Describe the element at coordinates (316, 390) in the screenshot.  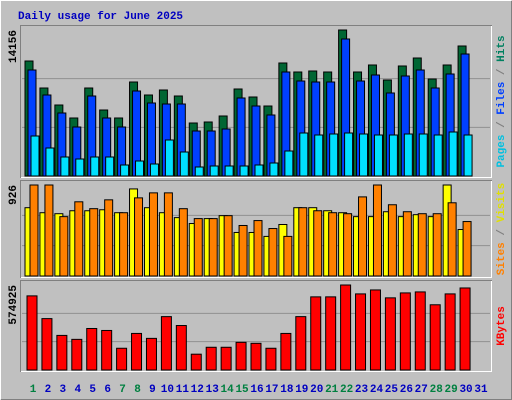
I see `x-tick-label: 20` at that location.